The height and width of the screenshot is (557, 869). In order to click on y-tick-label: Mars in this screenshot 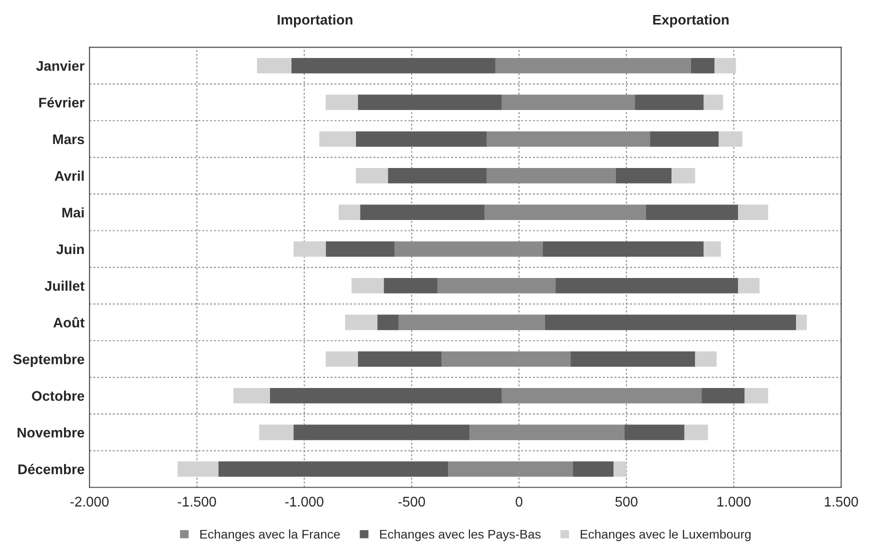, I will do `click(68, 139)`.